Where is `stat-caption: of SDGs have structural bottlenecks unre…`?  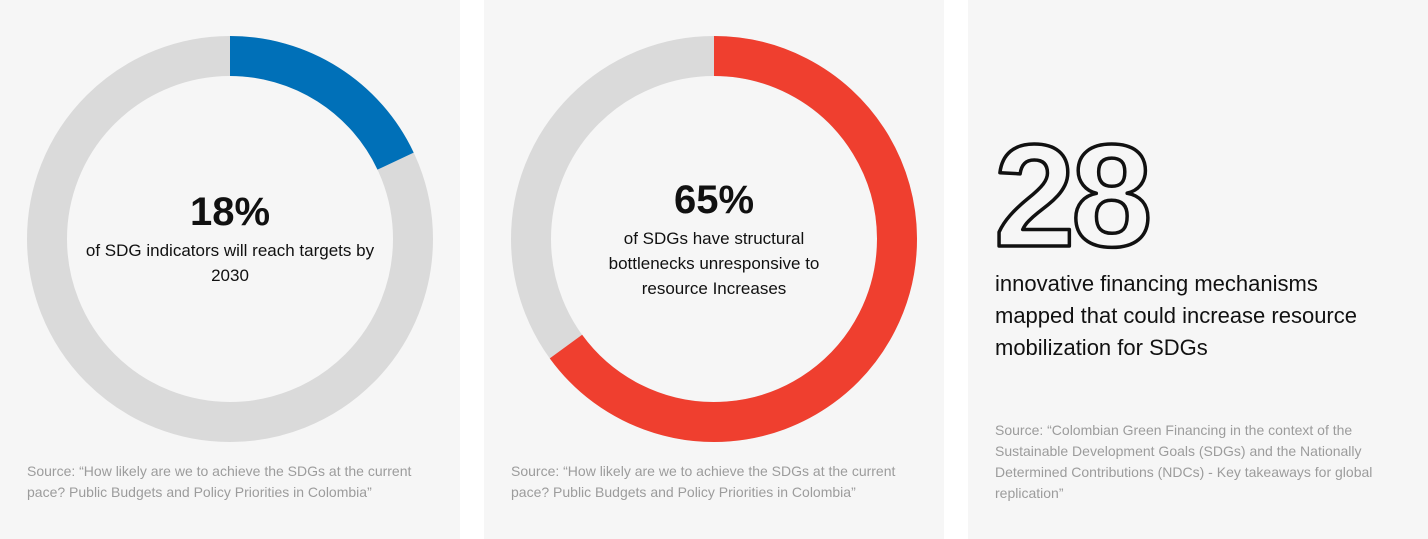
stat-caption: of SDGs have structural bottlenecks unre… is located at coordinates (714, 263).